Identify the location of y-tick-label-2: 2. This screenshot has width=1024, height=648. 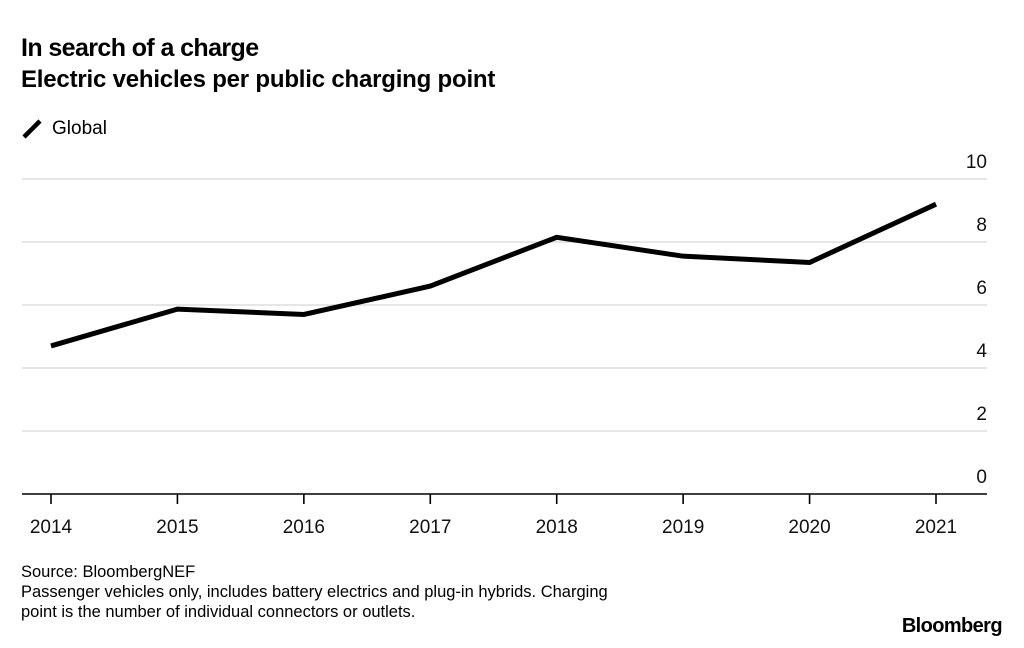
(981, 414).